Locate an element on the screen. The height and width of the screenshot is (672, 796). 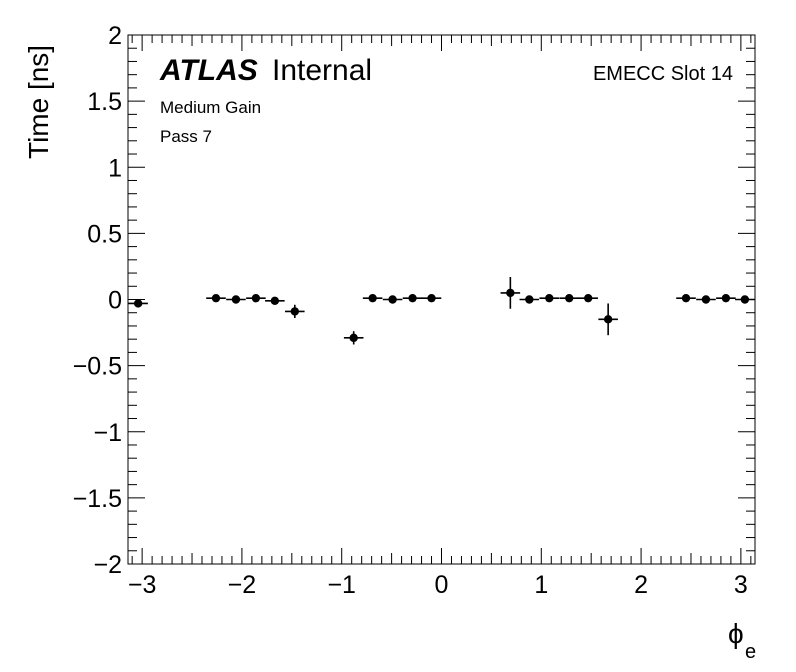
y-tick-label: 2 is located at coordinates (115, 36).